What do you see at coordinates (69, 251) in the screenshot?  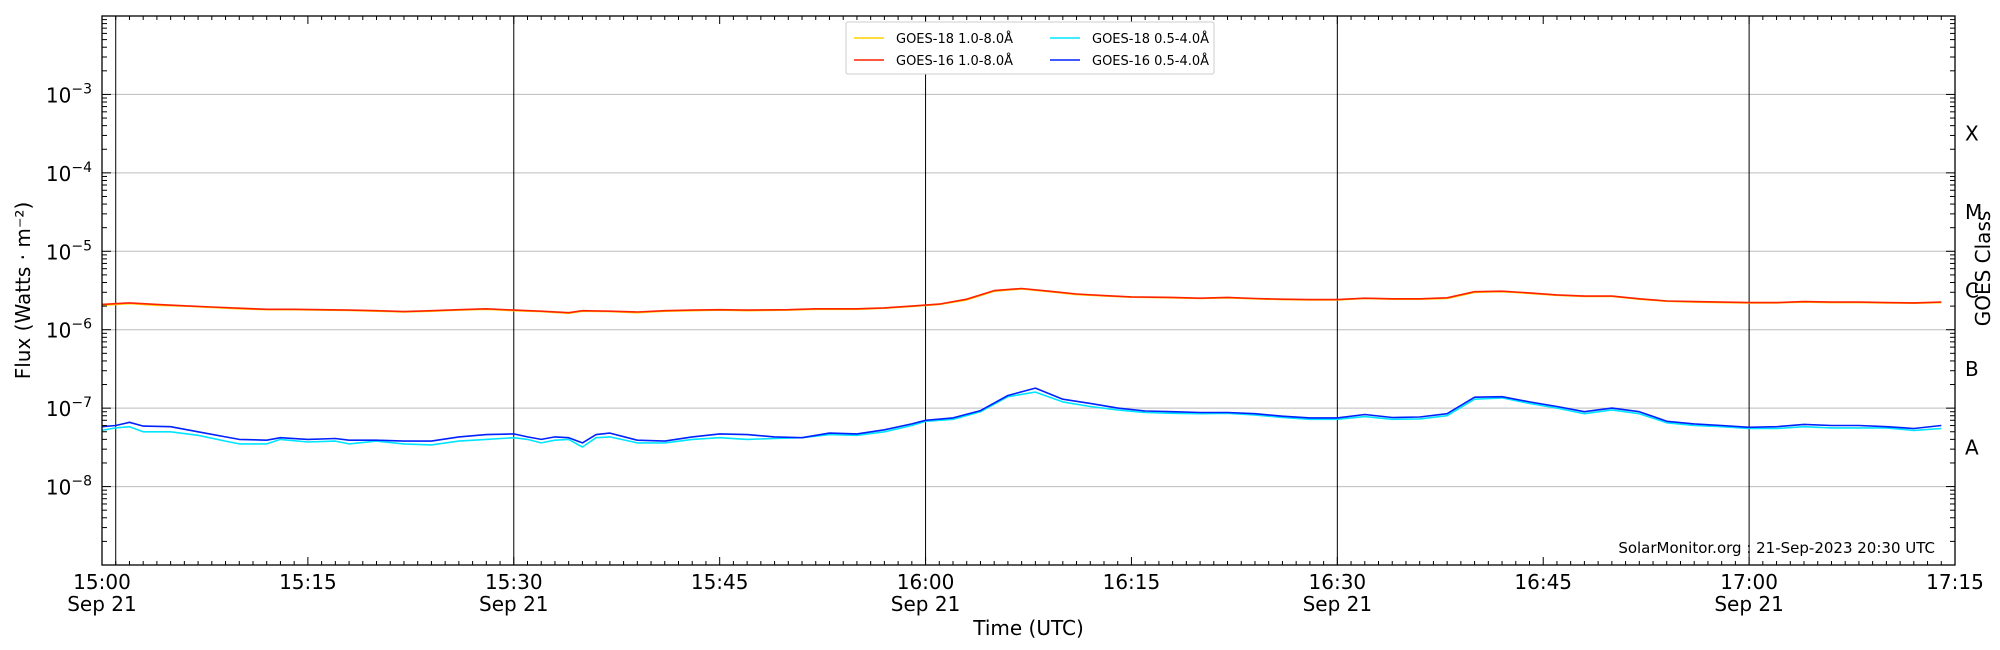 I see `y-tick-label: 10⁻⁵` at bounding box center [69, 251].